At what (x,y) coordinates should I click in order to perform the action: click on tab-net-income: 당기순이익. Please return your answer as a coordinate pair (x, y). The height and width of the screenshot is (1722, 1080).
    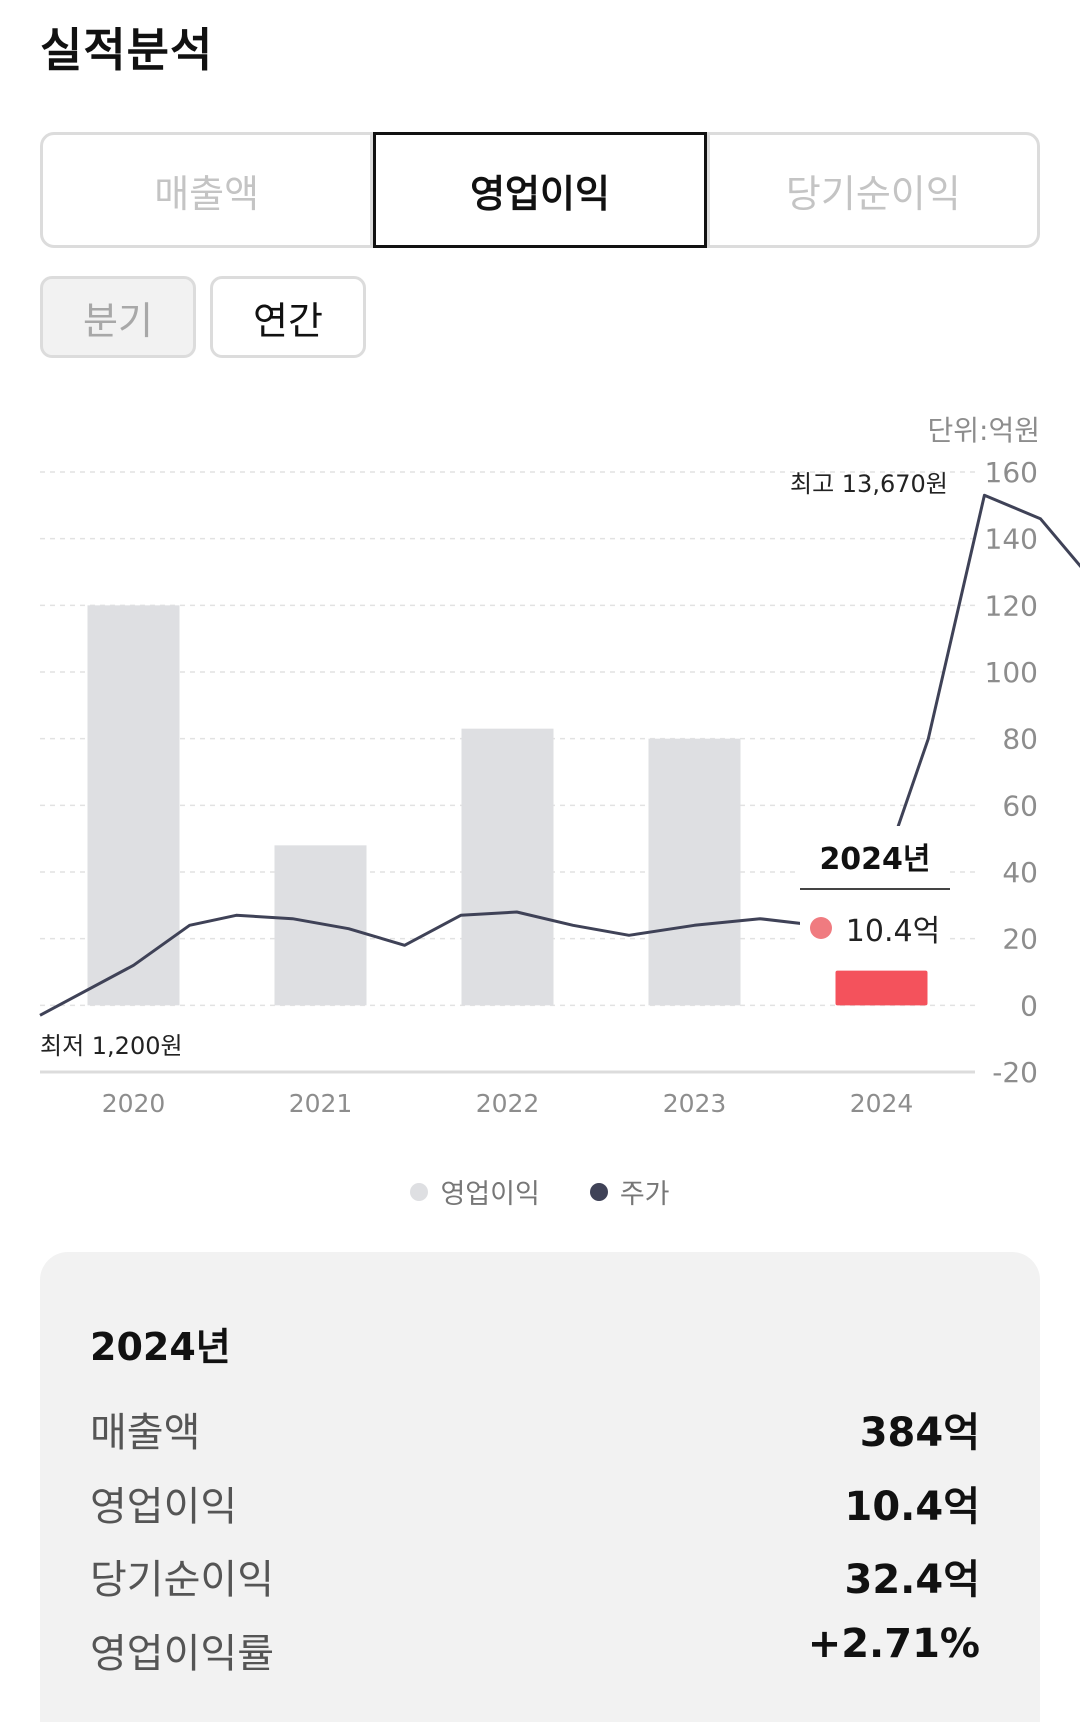
    Looking at the image, I should click on (873, 190).